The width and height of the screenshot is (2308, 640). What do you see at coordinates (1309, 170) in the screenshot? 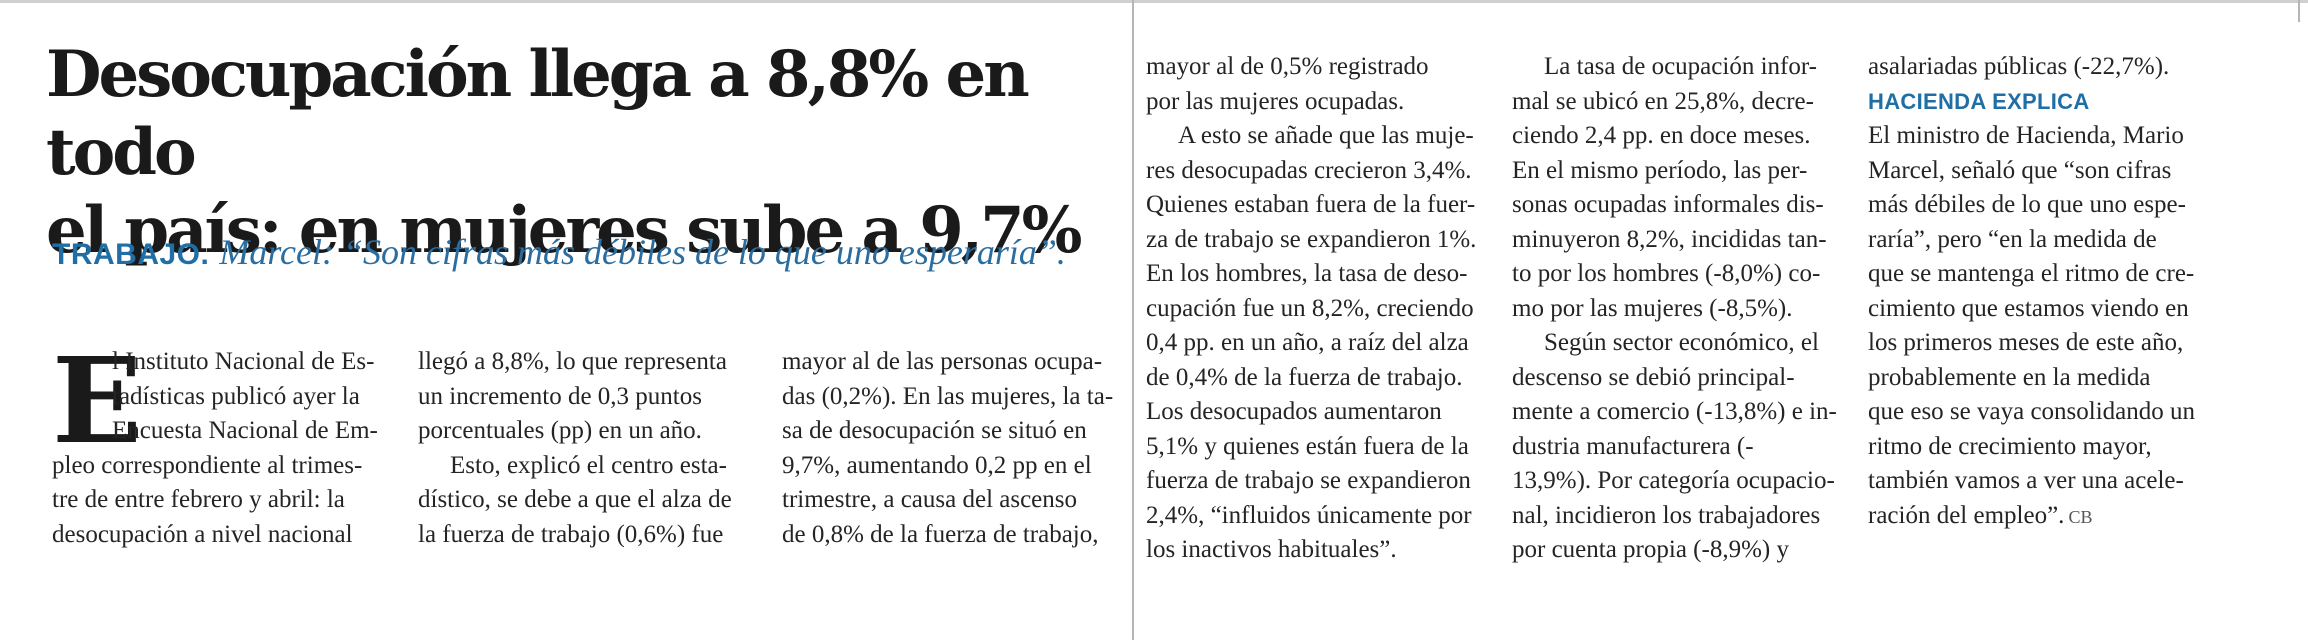
I see `column-4-line: res desocupadas crecieron 3,4%.` at bounding box center [1309, 170].